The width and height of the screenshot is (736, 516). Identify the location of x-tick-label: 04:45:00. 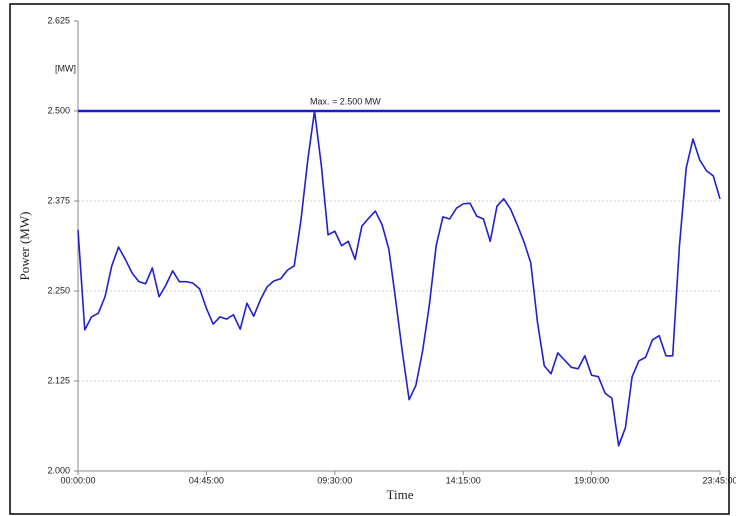
(206, 480).